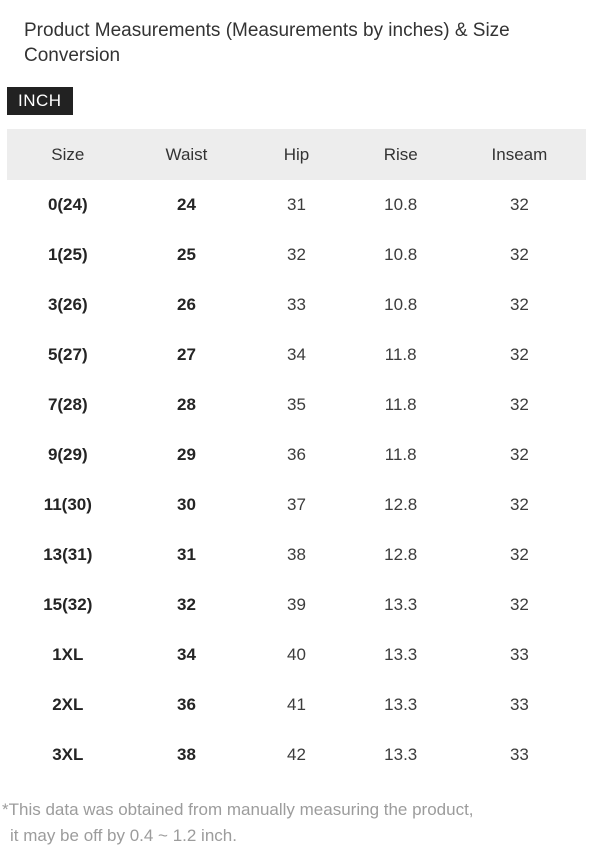  I want to click on table-cell: 26, so click(186, 304).